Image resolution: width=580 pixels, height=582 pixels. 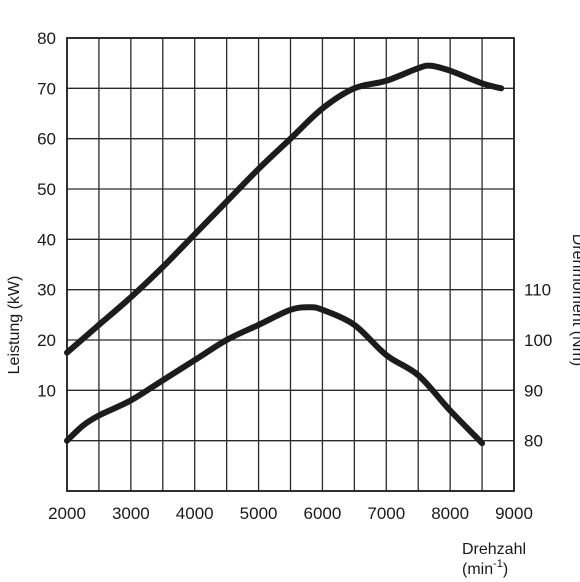 I want to click on x-axis-unit-exponent: -1, so click(x=498, y=564).